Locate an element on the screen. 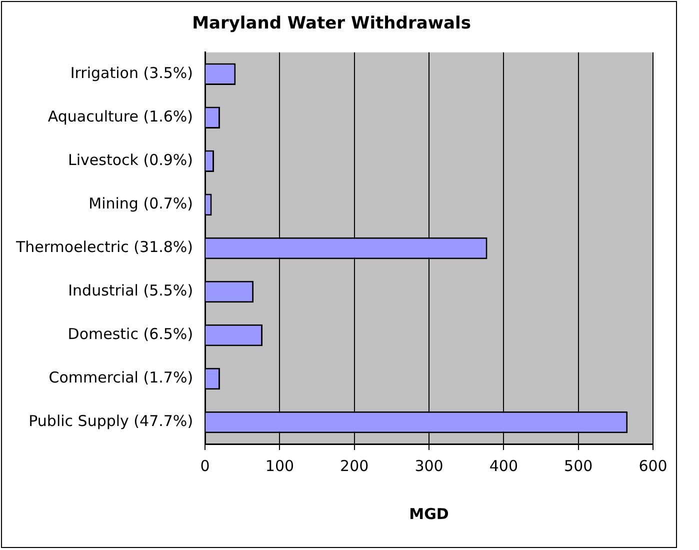 This screenshot has width=699, height=550. x-tick-label: 500 is located at coordinates (578, 465).